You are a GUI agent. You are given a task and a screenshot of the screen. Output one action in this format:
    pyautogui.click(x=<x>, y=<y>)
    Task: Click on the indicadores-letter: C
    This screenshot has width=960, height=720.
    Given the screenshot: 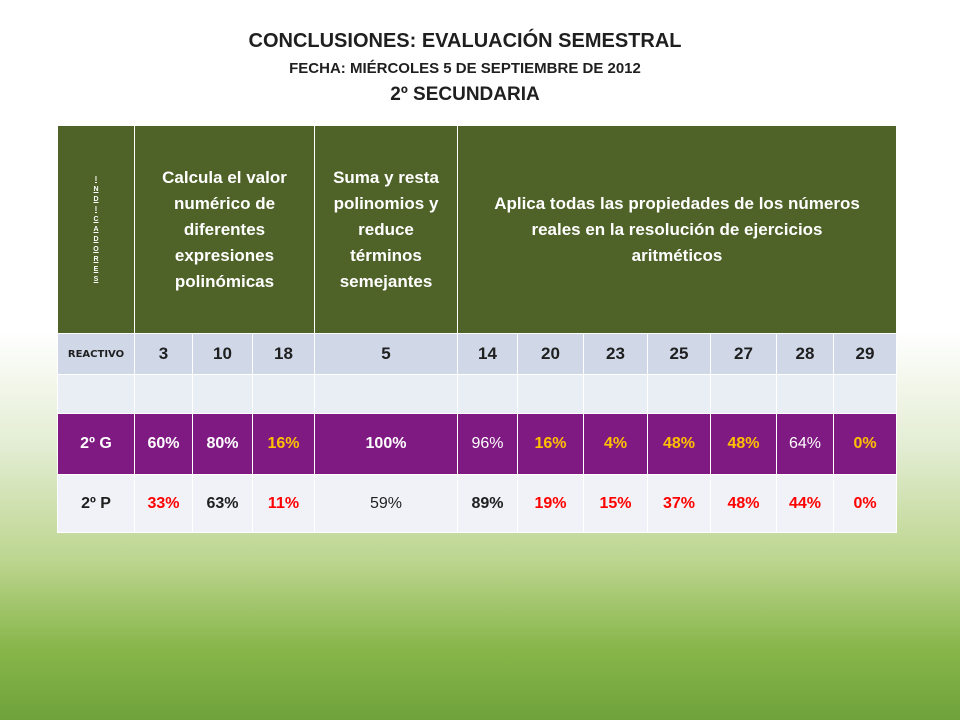 What is the action you would take?
    pyautogui.click(x=96, y=219)
    